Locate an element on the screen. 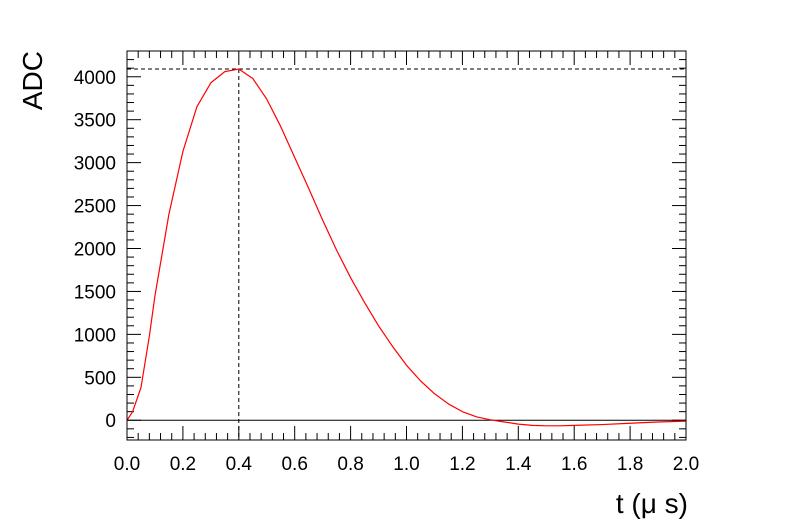  y-axis-title: ADC is located at coordinates (32, 80).